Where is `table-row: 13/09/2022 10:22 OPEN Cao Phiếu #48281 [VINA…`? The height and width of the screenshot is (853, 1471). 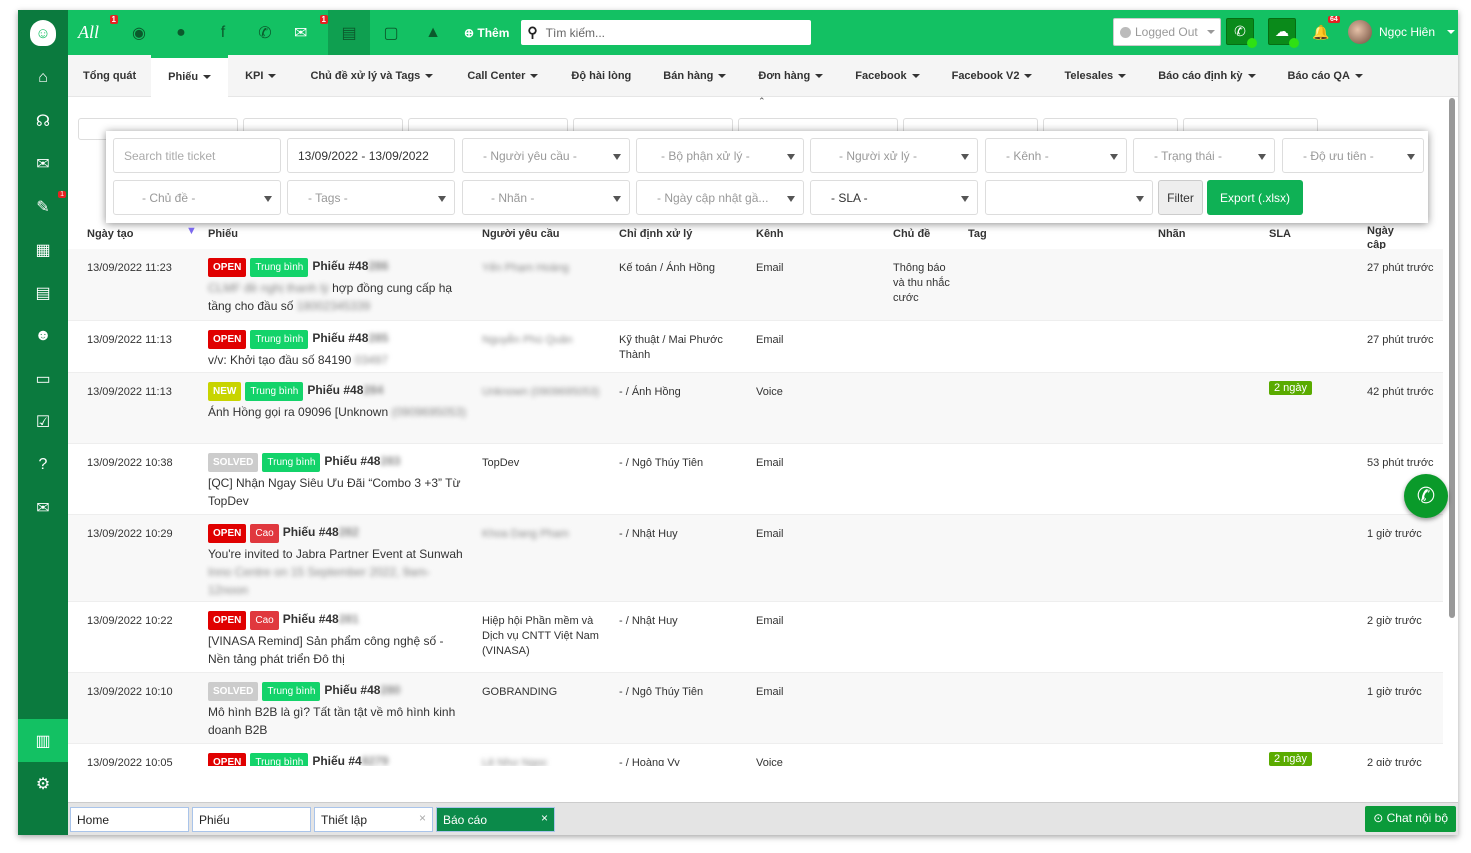
table-row: 13/09/2022 10:22 OPEN Cao Phiếu #48281 [VINA… is located at coordinates (755, 637).